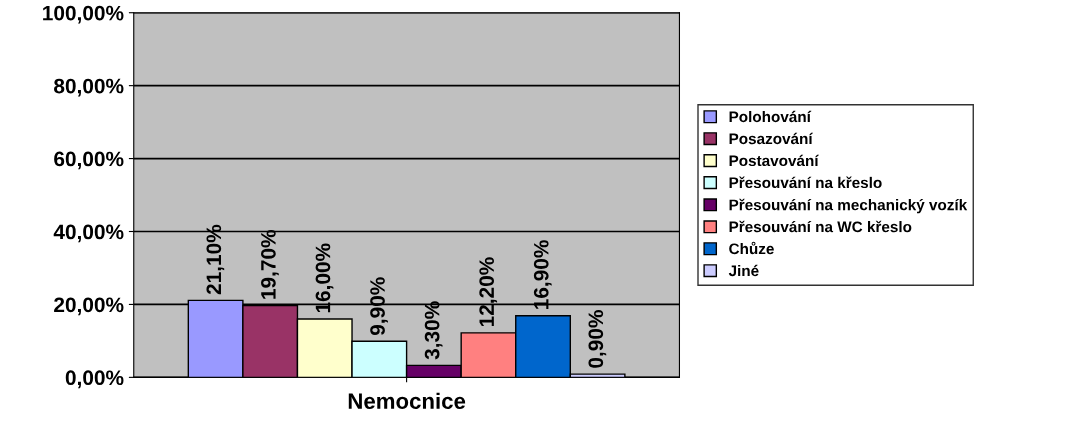  I want to click on data-label: 16,00%, so click(324, 278).